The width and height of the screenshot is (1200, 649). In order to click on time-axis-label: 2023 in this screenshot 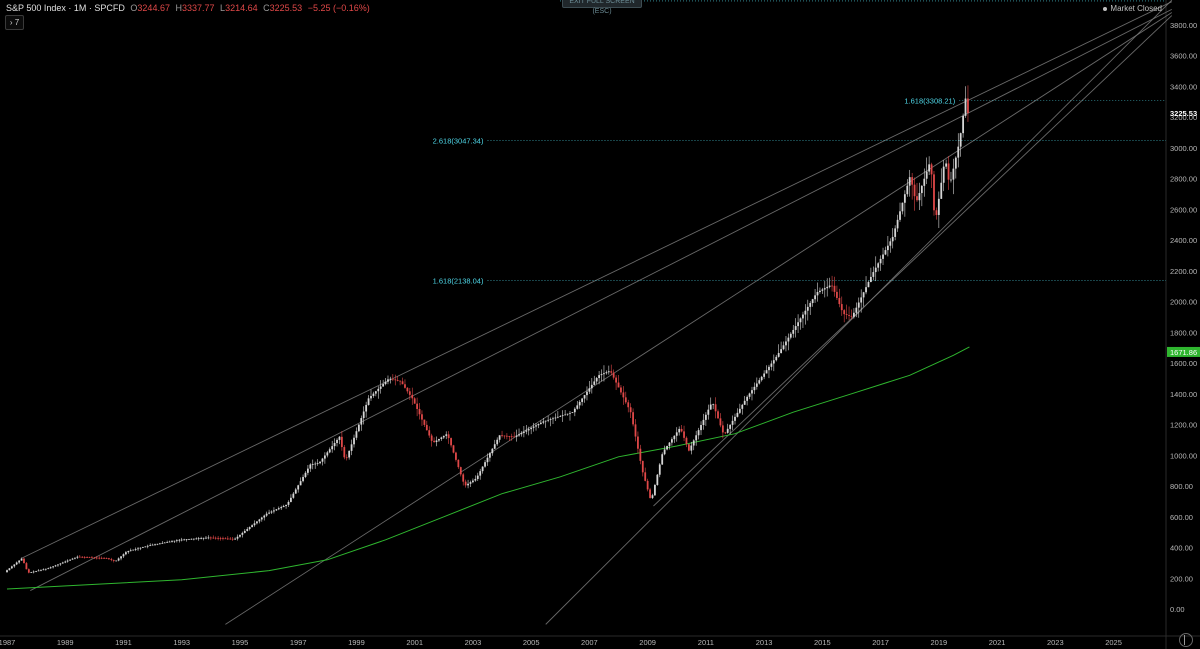, I will do `click(1055, 642)`.